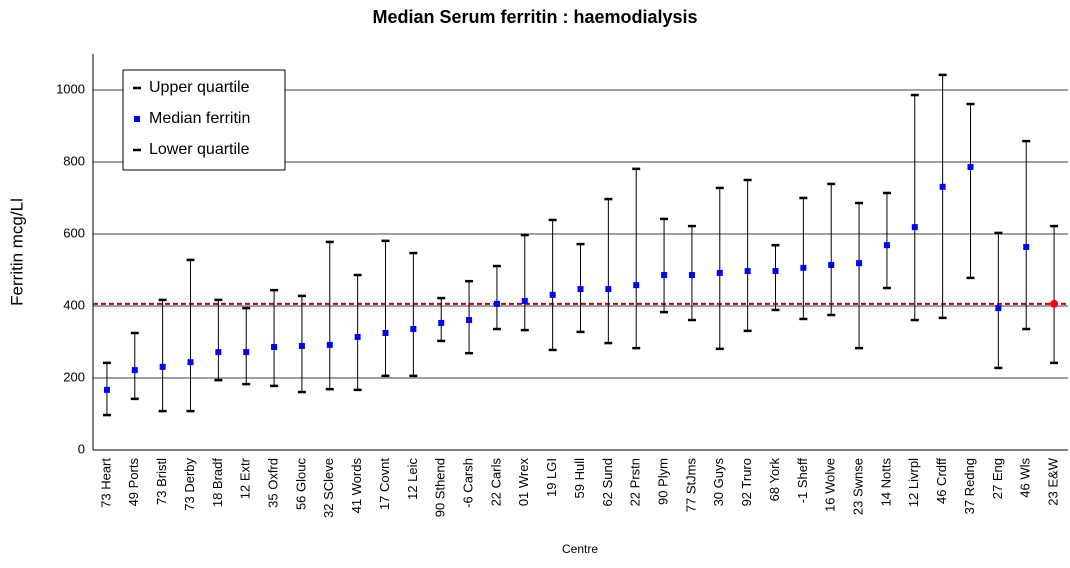 The height and width of the screenshot is (568, 1070). I want to click on x-tick-label: 90 Plym, so click(663, 481).